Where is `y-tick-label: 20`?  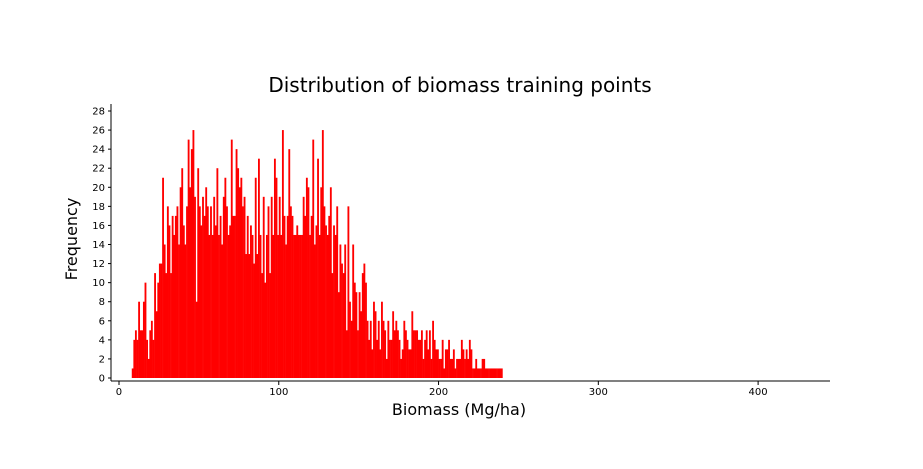
y-tick-label: 20 is located at coordinates (98, 188).